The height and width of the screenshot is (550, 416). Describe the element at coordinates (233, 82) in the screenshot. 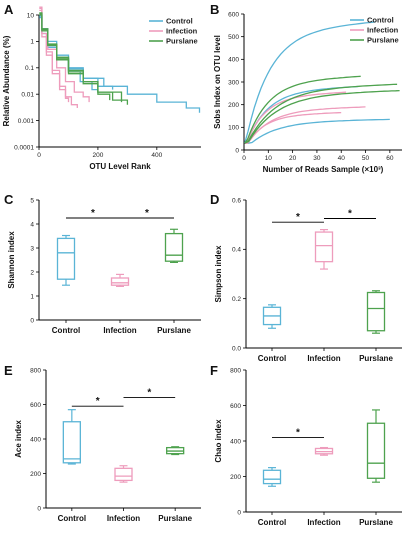

I see `y-tick-label: 300` at that location.